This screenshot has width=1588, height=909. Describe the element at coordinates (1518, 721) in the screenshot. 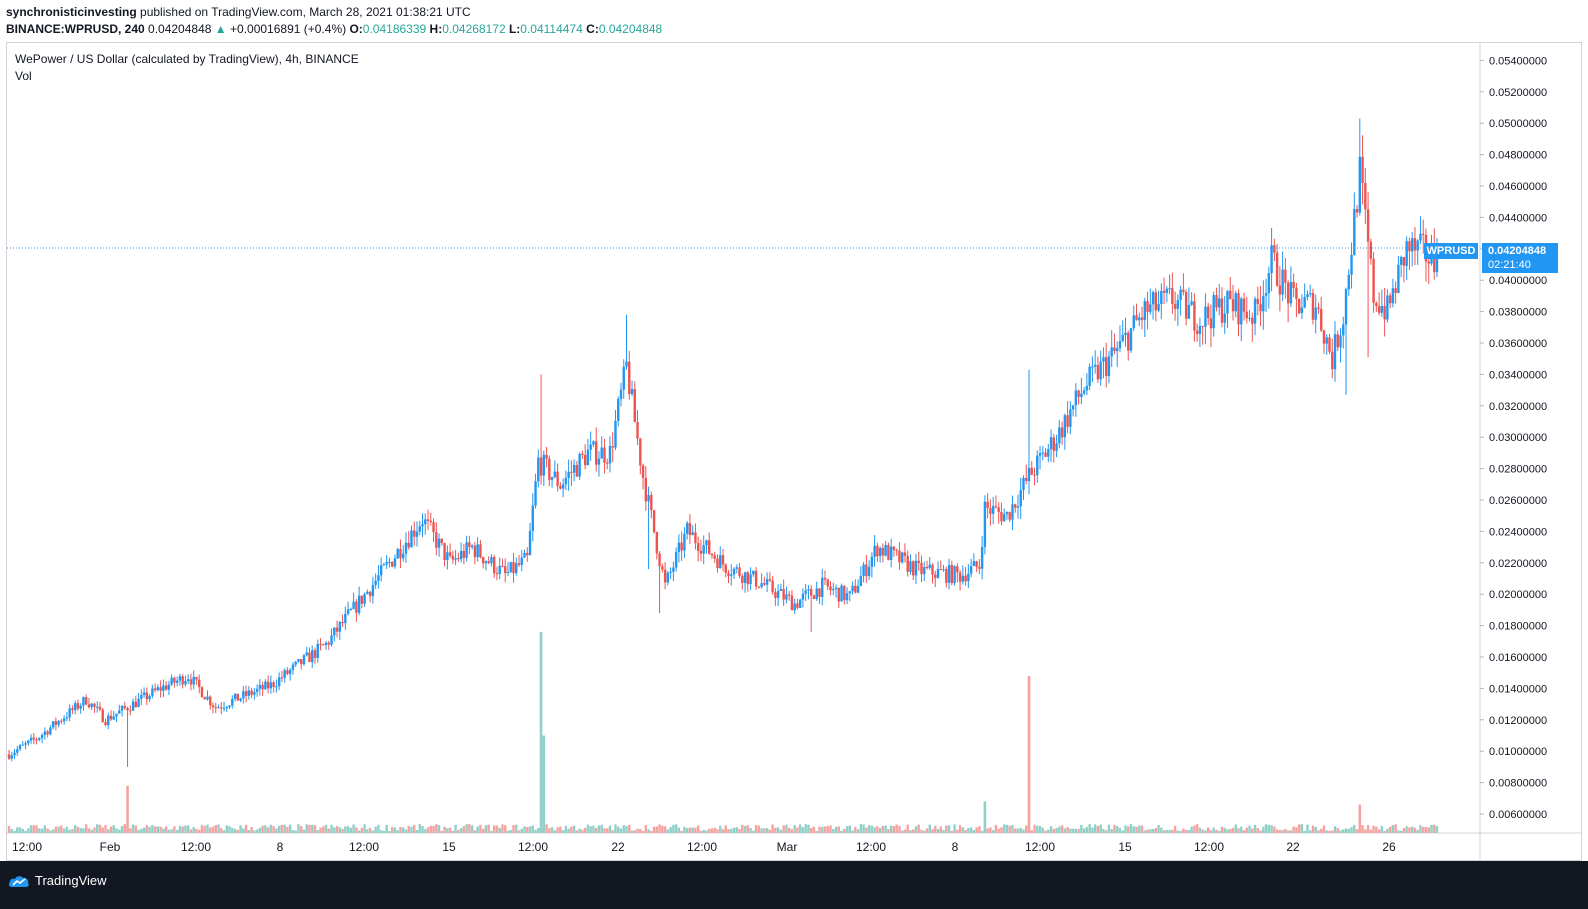

I see `y-tick-label: 0.01200000` at that location.